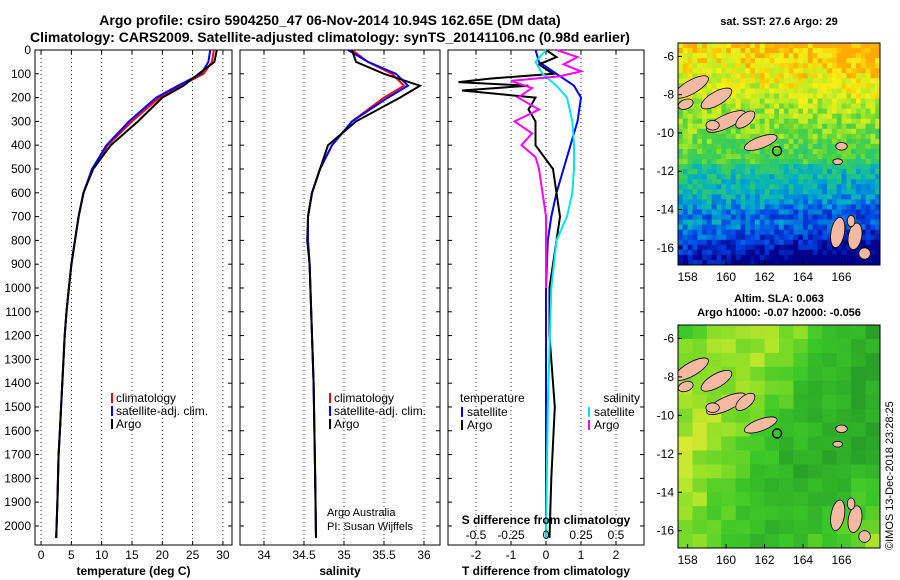  Describe the element at coordinates (666, 531) in the screenshot. I see `map-y-tick-label: -16` at that location.